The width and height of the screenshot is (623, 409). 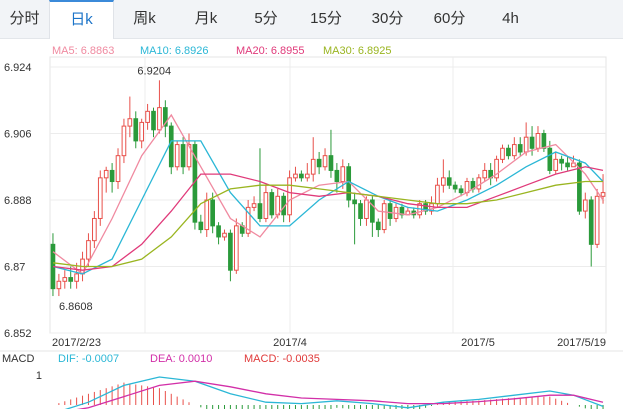 What do you see at coordinates (266, 18) in the screenshot?
I see `tab-4: 5分` at bounding box center [266, 18].